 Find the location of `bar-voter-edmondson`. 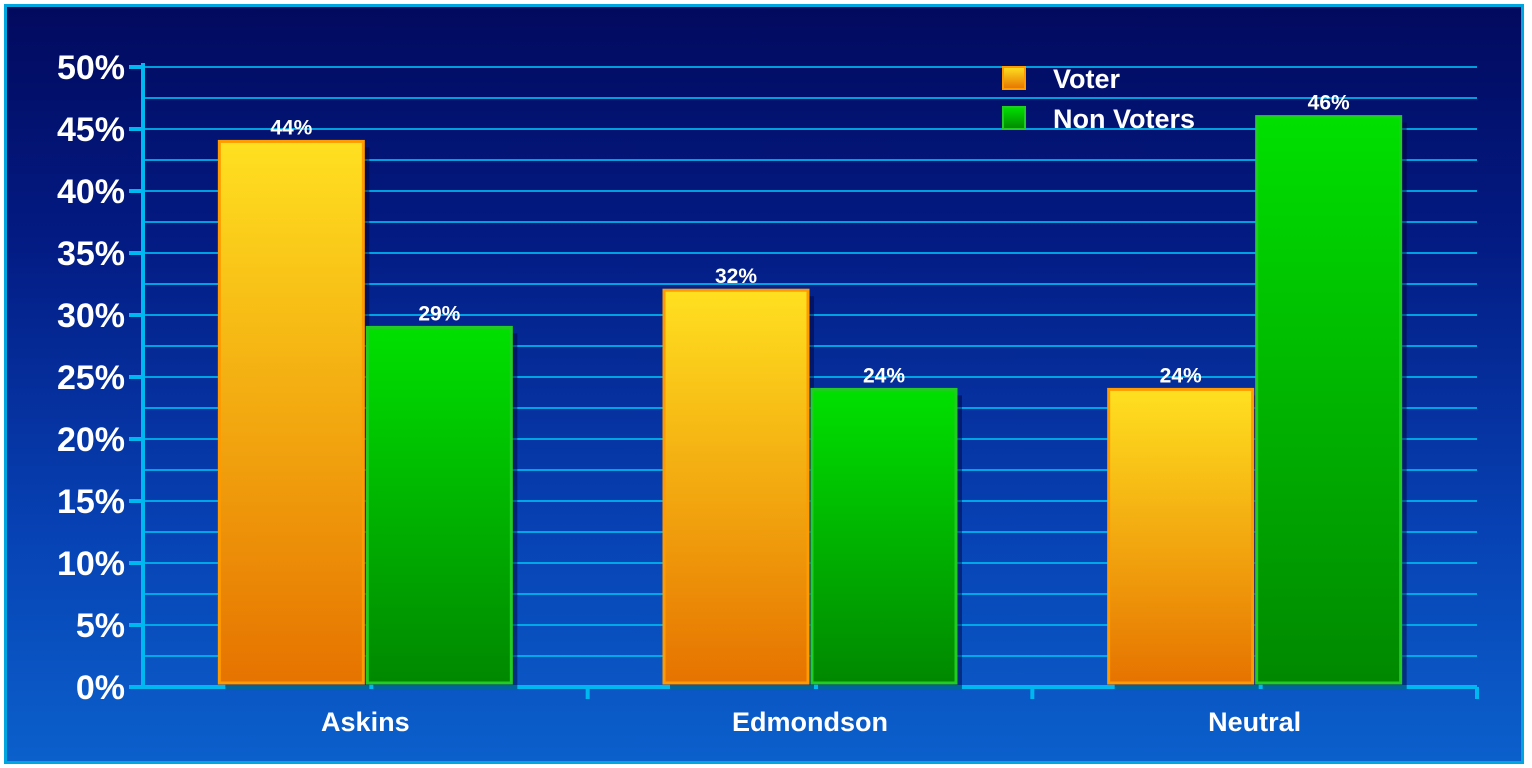

bar-voter-edmondson is located at coordinates (736, 486).